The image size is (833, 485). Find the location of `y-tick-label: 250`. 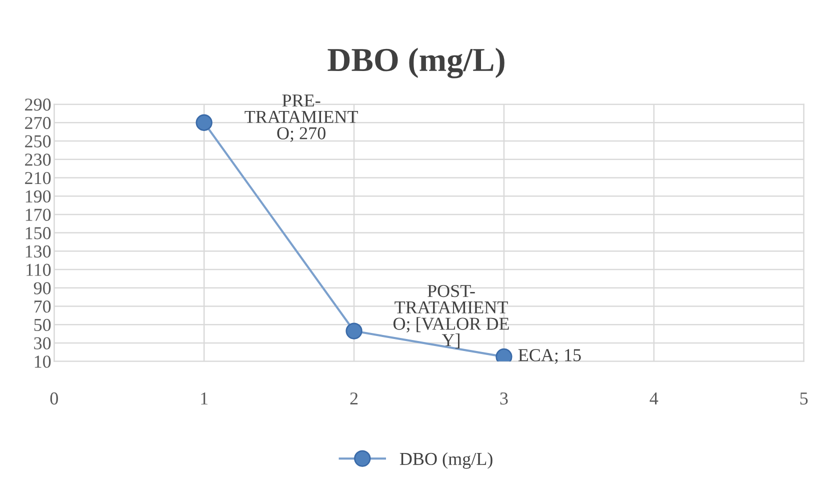

y-tick-label: 250 is located at coordinates (38, 141).